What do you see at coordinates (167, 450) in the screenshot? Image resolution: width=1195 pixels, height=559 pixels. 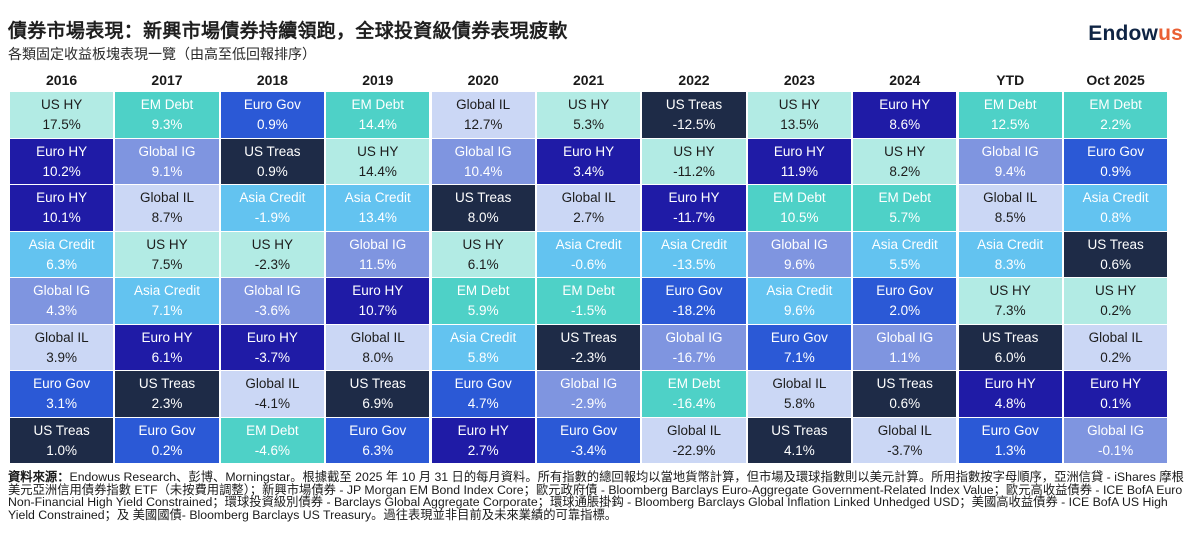 I see `return-value-label: 0.2%` at bounding box center [167, 450].